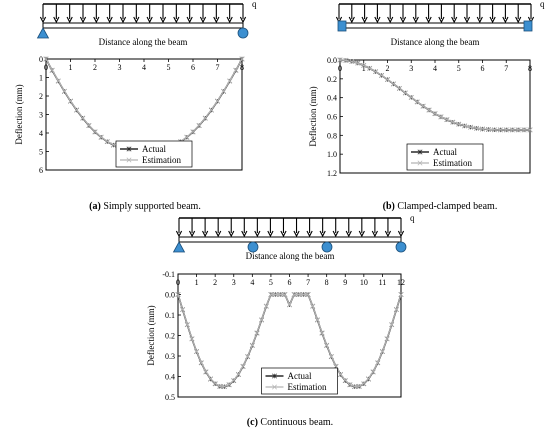 This screenshot has width=550, height=431. Describe the element at coordinates (43, 33) in the screenshot. I see `pin-support` at that location.